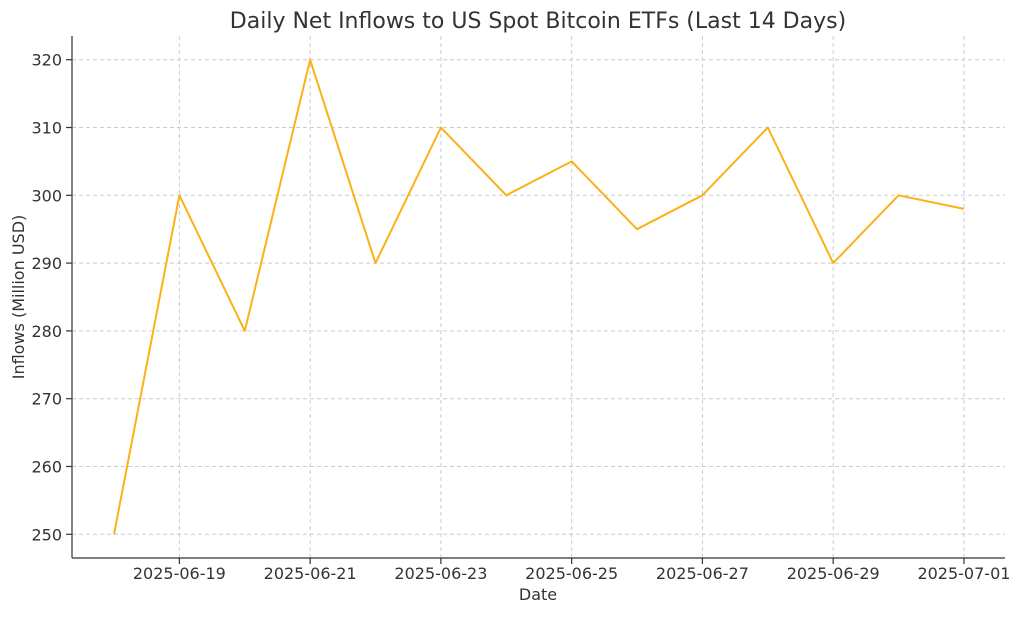  What do you see at coordinates (46, 534) in the screenshot?
I see `y-tick-label: 250` at bounding box center [46, 534].